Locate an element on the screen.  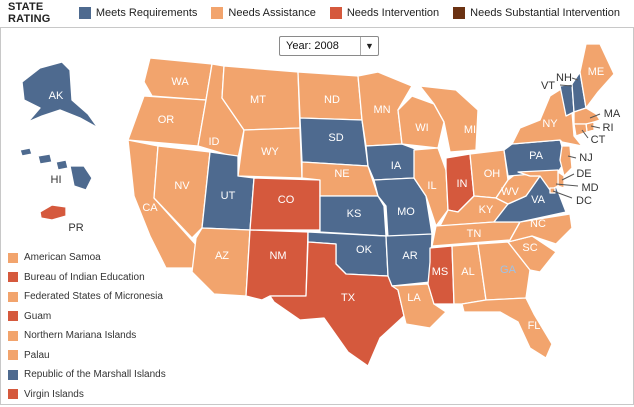
leader-ma is located at coordinates (595, 116).